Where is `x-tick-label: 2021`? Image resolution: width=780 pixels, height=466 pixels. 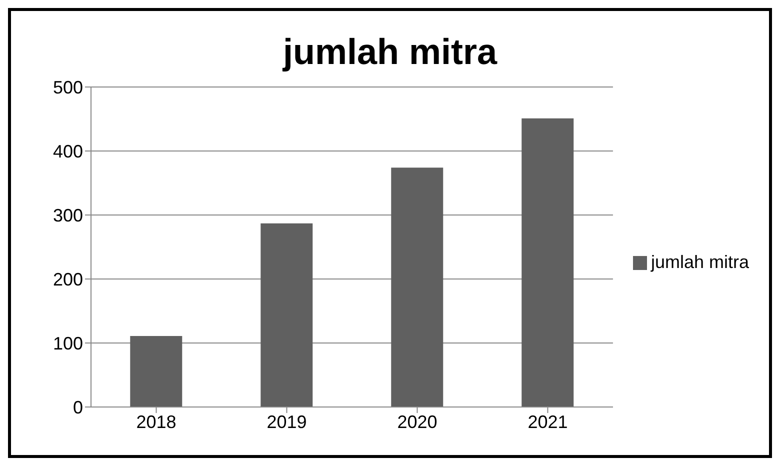
x-tick-label: 2021 is located at coordinates (548, 422).